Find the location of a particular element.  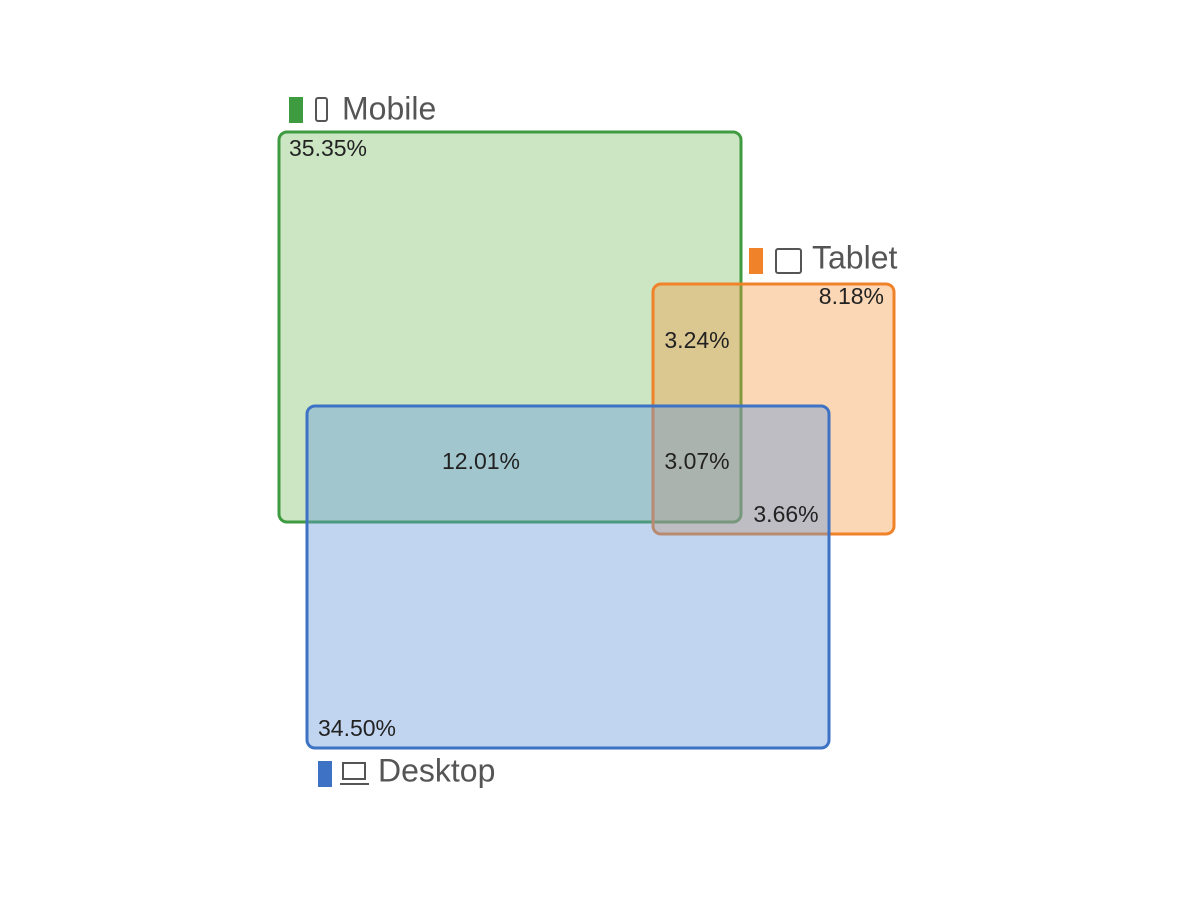

region-label: 3.66% is located at coordinates (785, 514).